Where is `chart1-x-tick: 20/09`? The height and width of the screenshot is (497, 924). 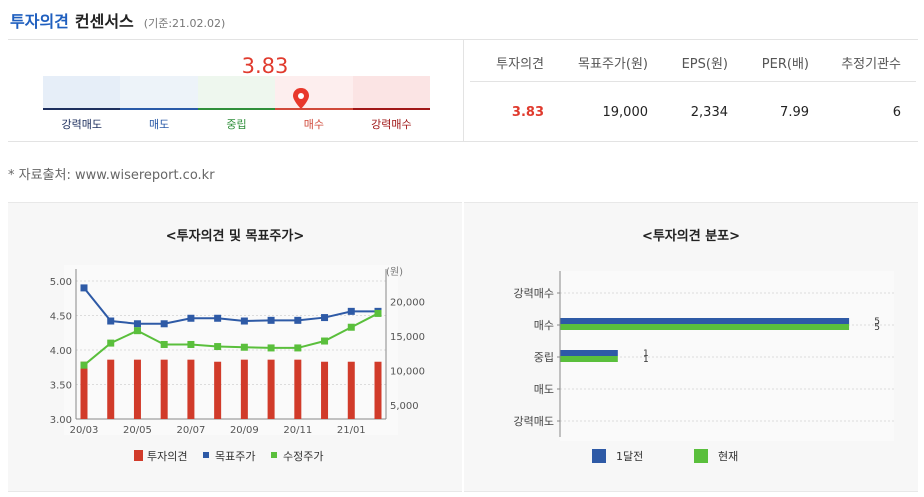 chart1-x-tick: 20/09 is located at coordinates (244, 430).